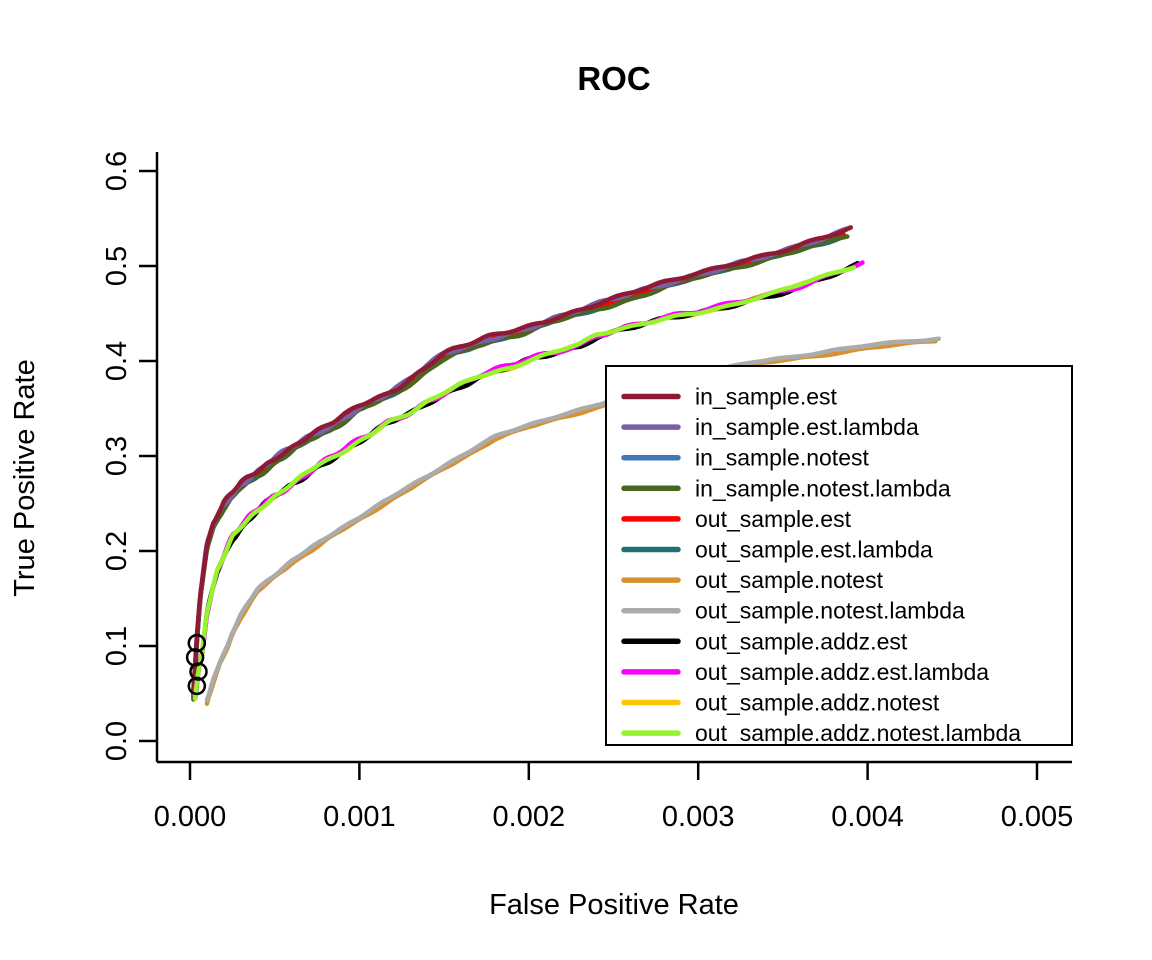 The width and height of the screenshot is (1152, 960). What do you see at coordinates (117, 361) in the screenshot?
I see `y-tick-label-4: 0.4` at bounding box center [117, 361].